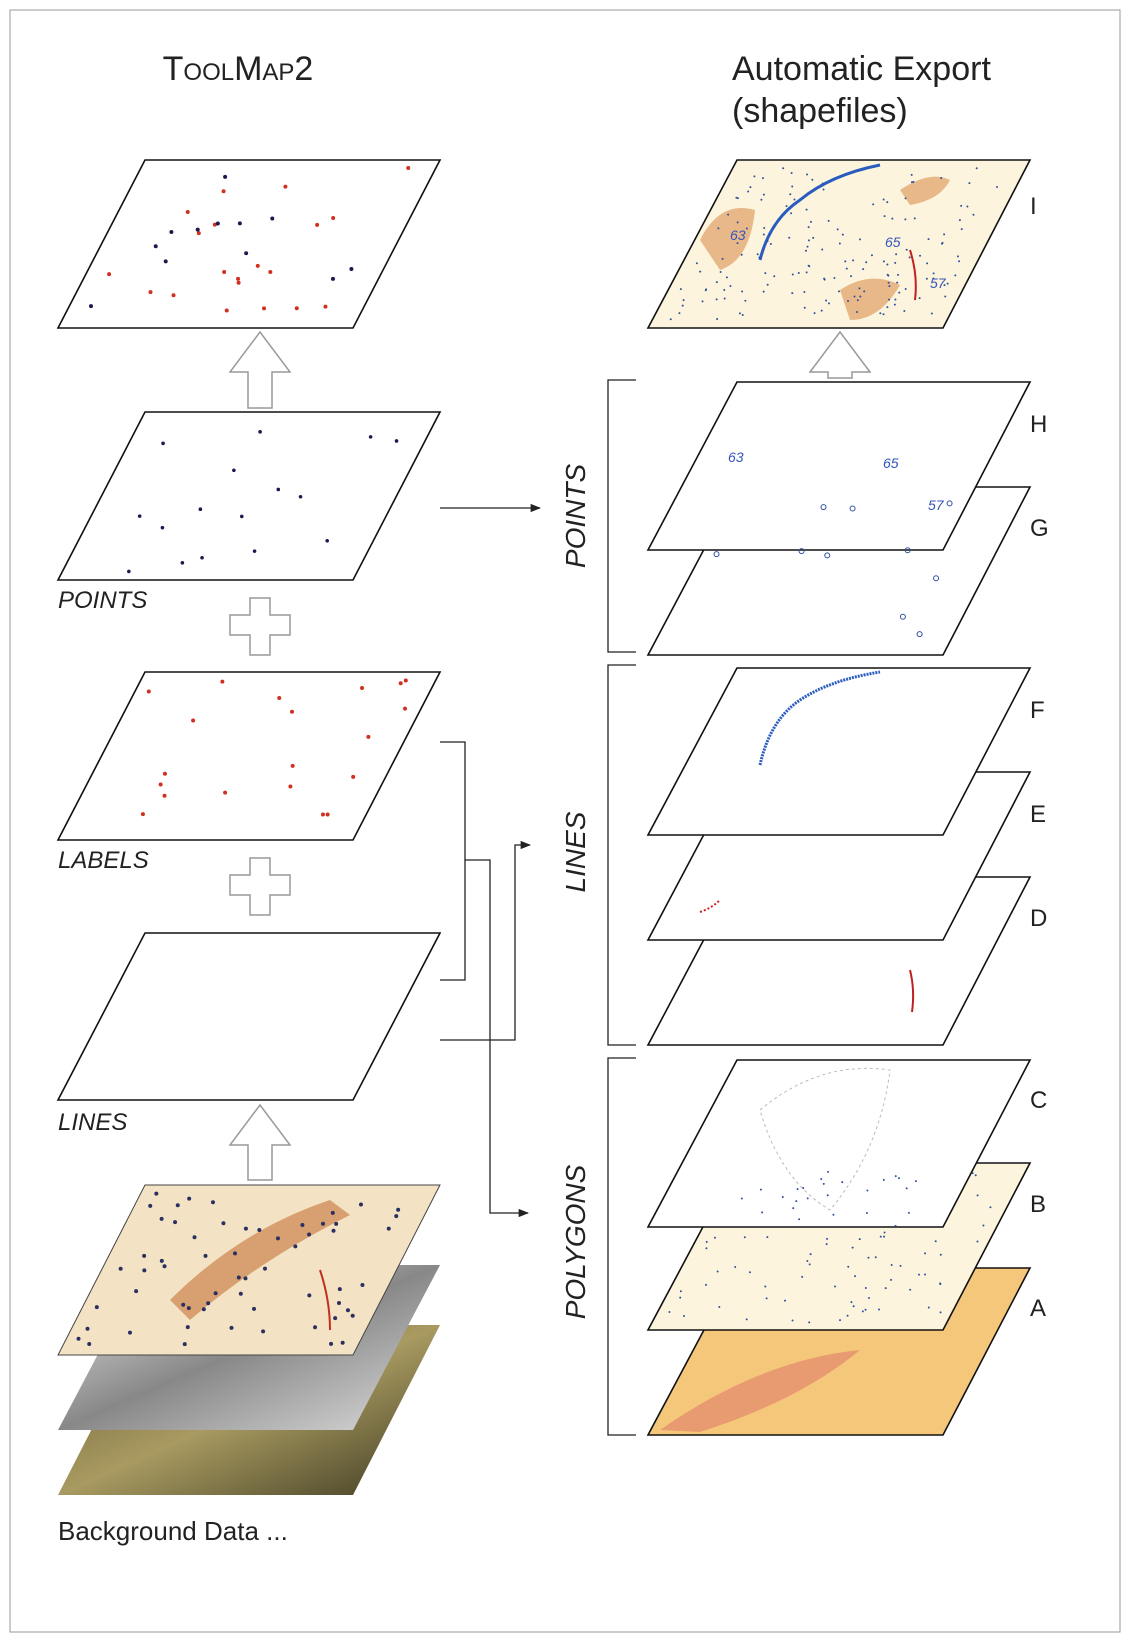 This screenshot has height=1648, width=1131. Describe the element at coordinates (1038, 1100) in the screenshot. I see `layer-letter: C` at that location.